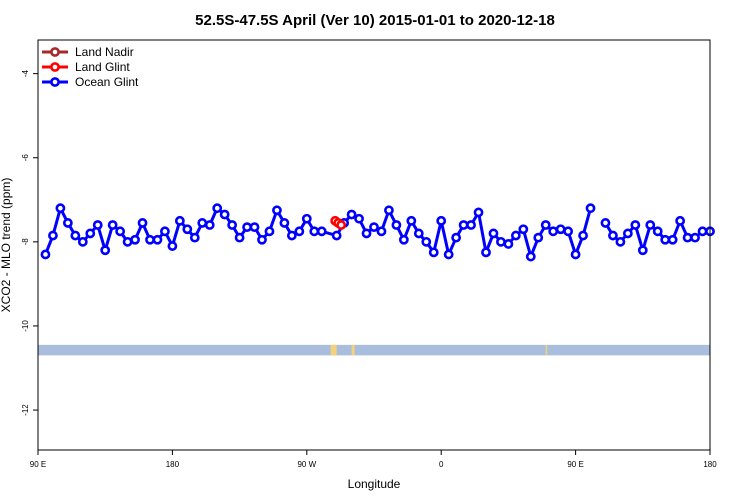  I want to click on y-tick-label-4: -12, so click(25, 410).